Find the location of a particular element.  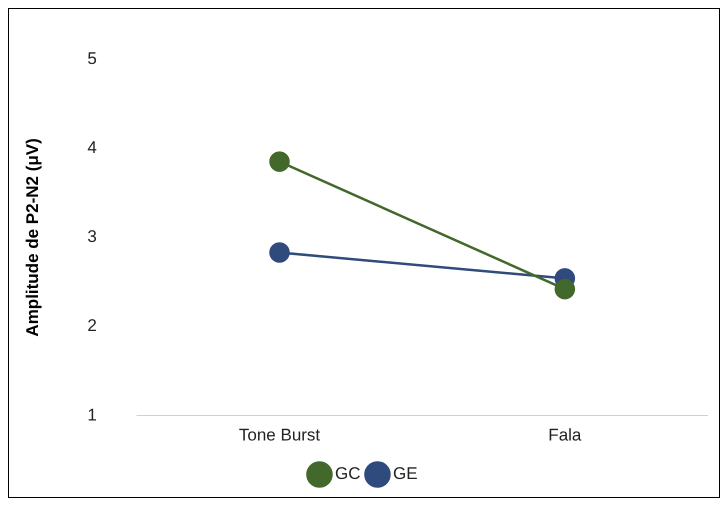

y-axis-title: Amplitude de P2-N2 (μV) is located at coordinates (32, 237).